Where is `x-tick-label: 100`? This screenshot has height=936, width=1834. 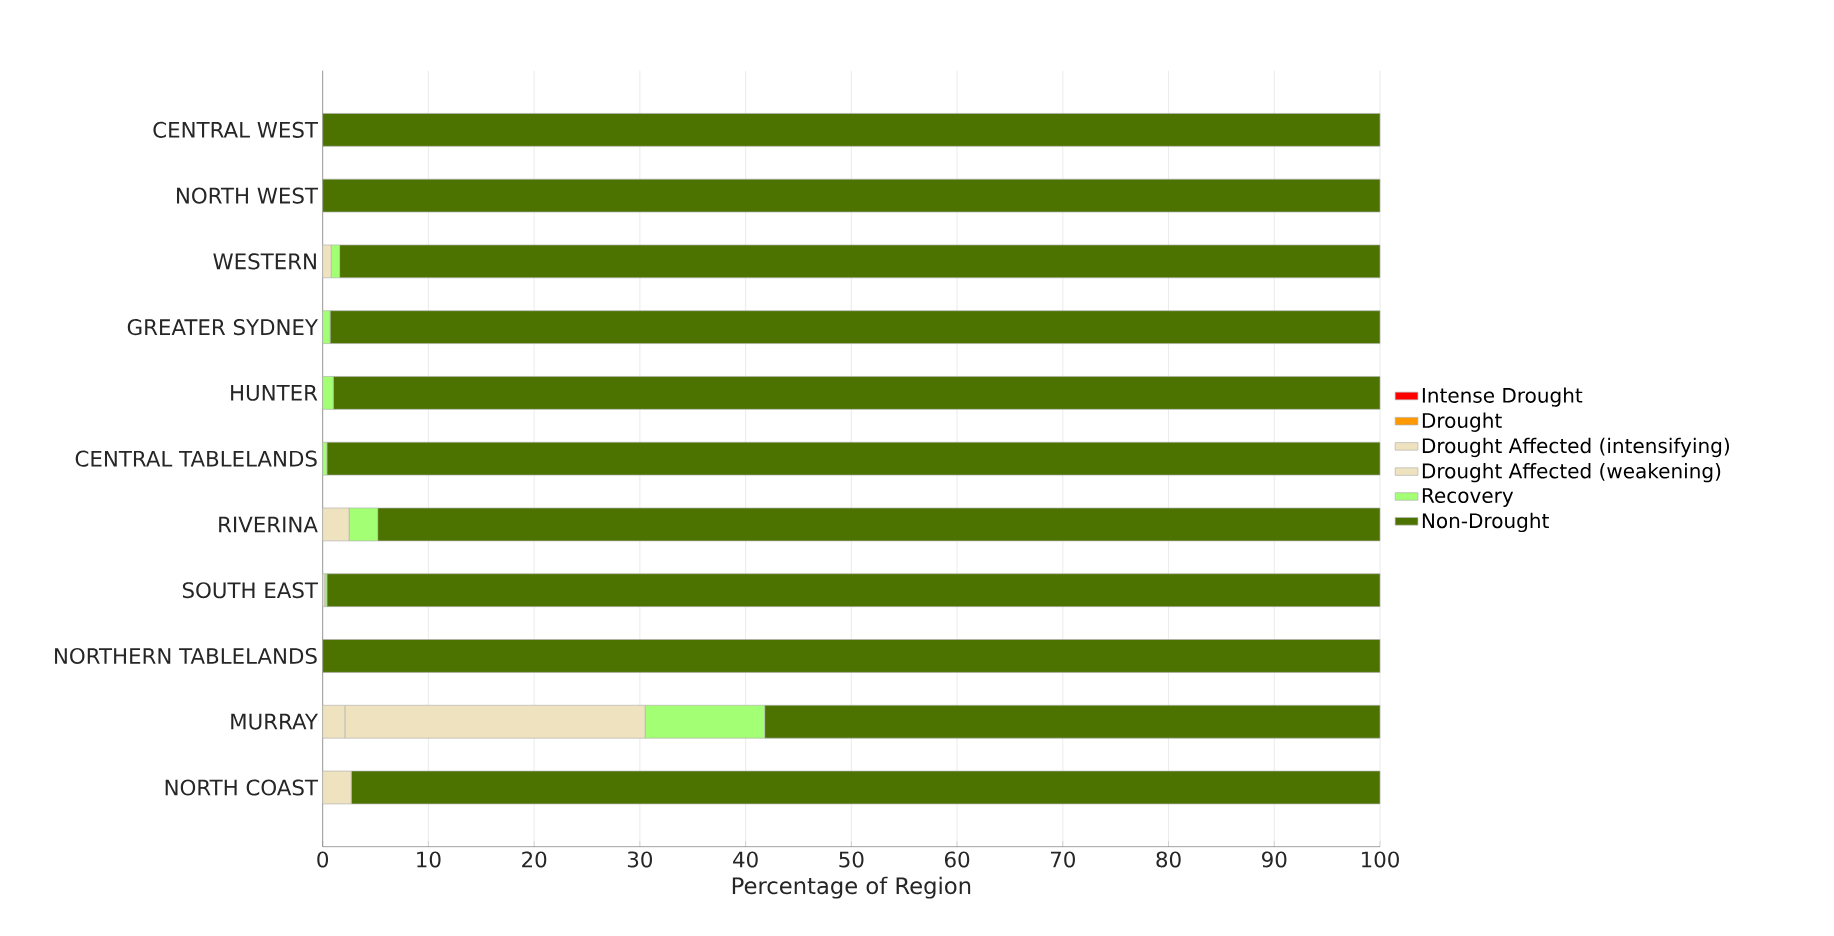
x-tick-label: 100 is located at coordinates (1380, 859).